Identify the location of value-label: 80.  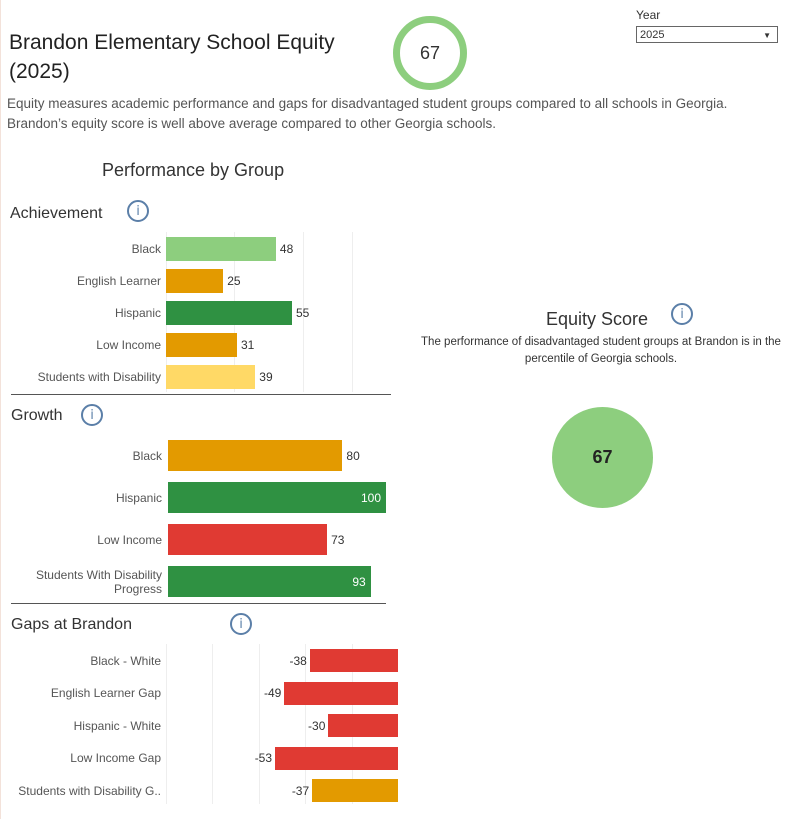
(353, 455).